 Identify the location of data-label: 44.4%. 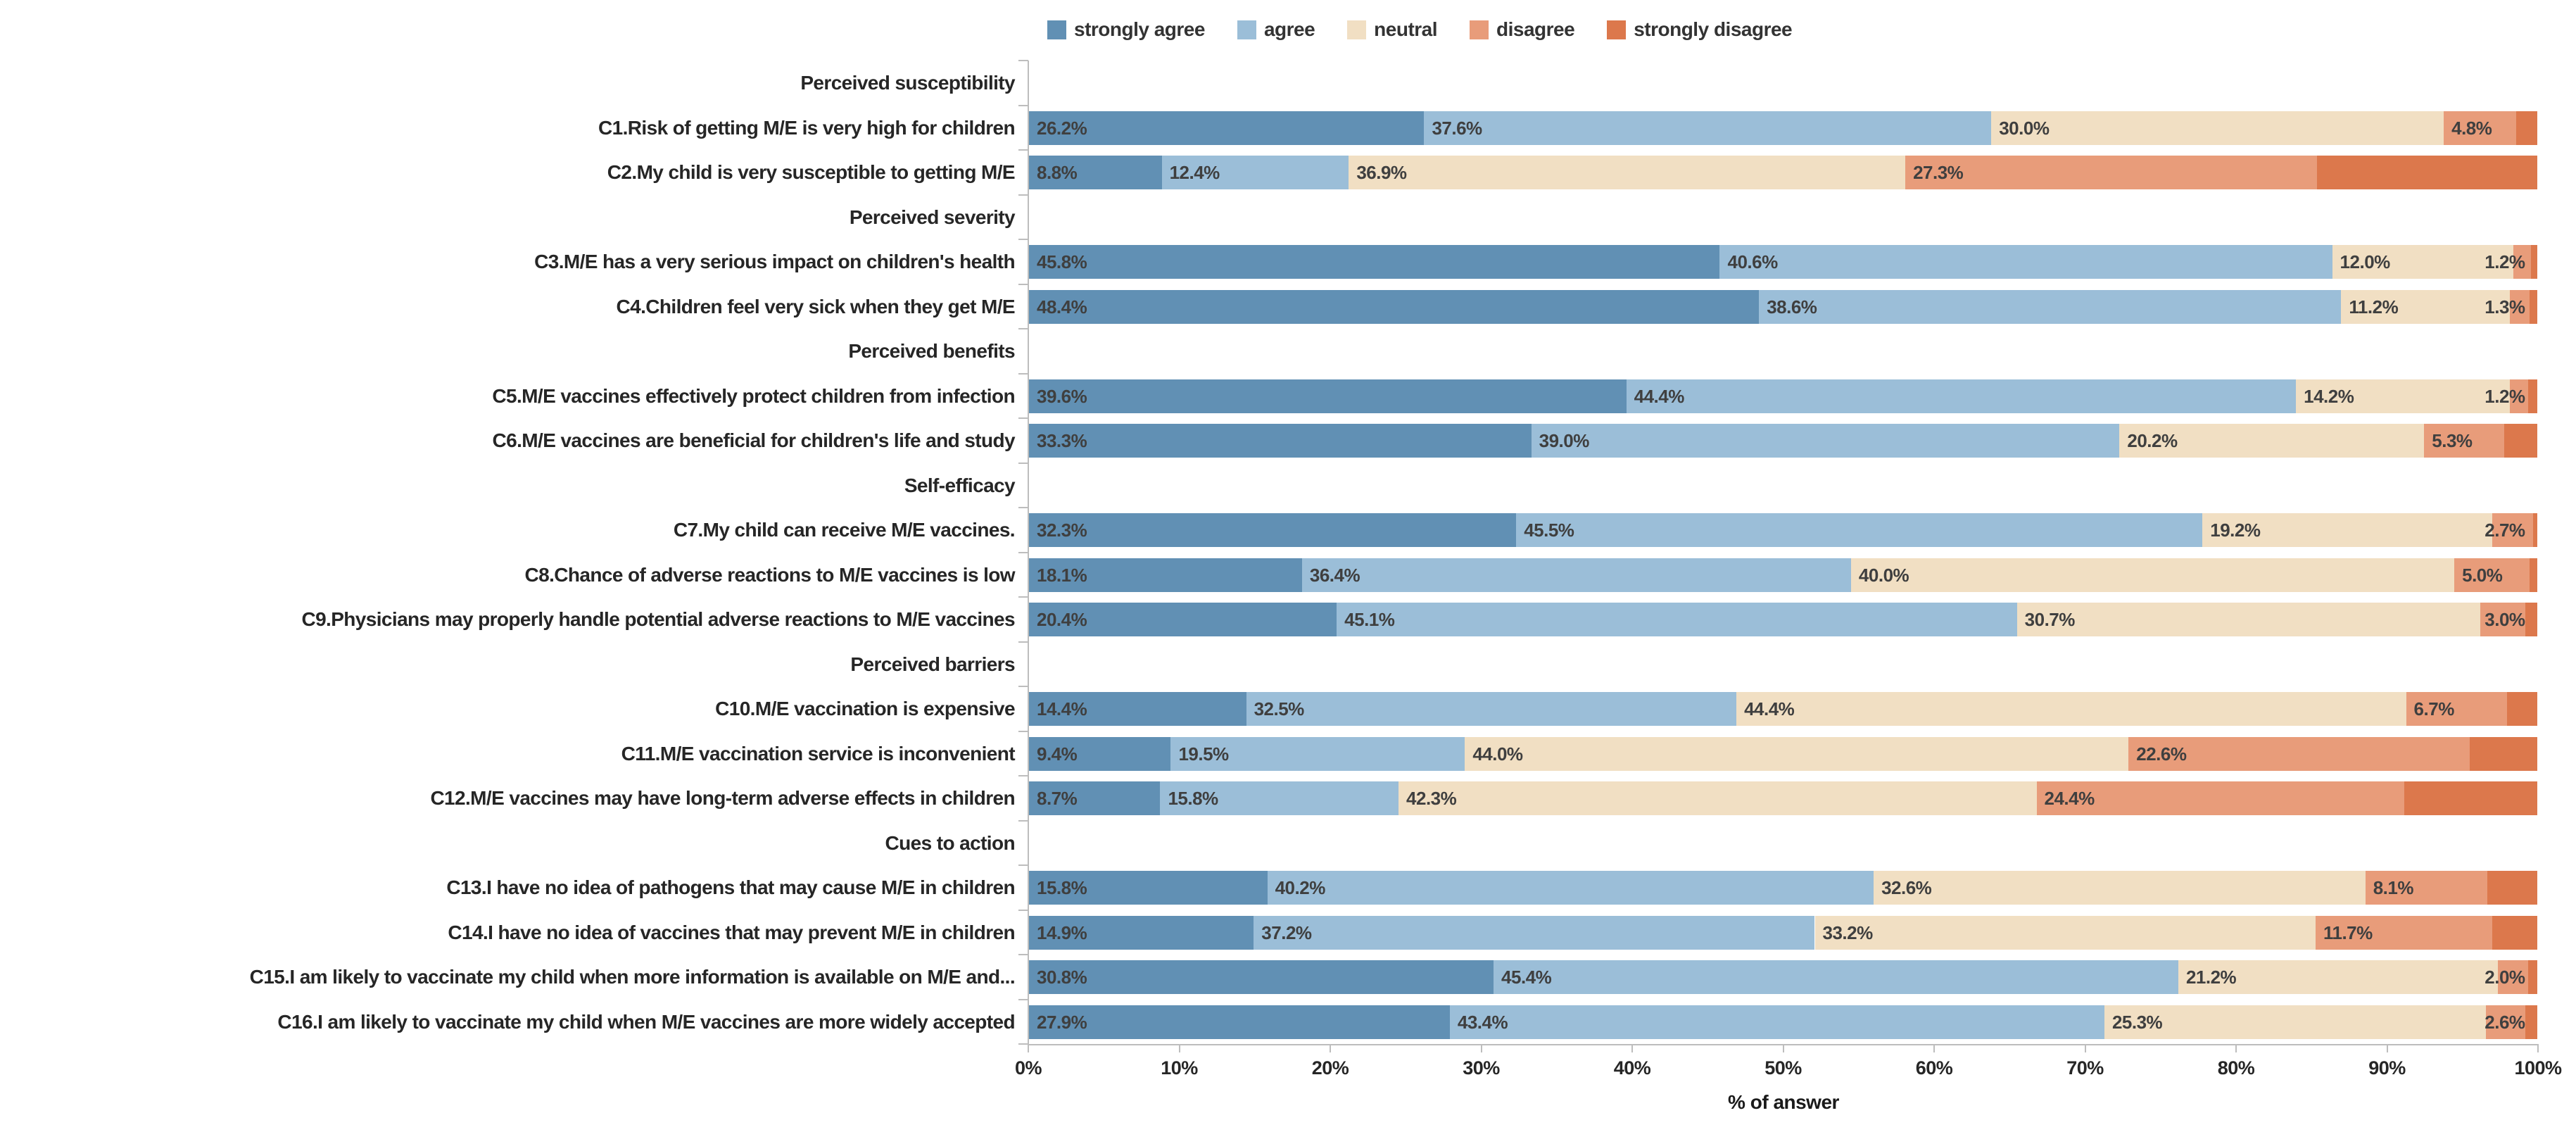
(1769, 708).